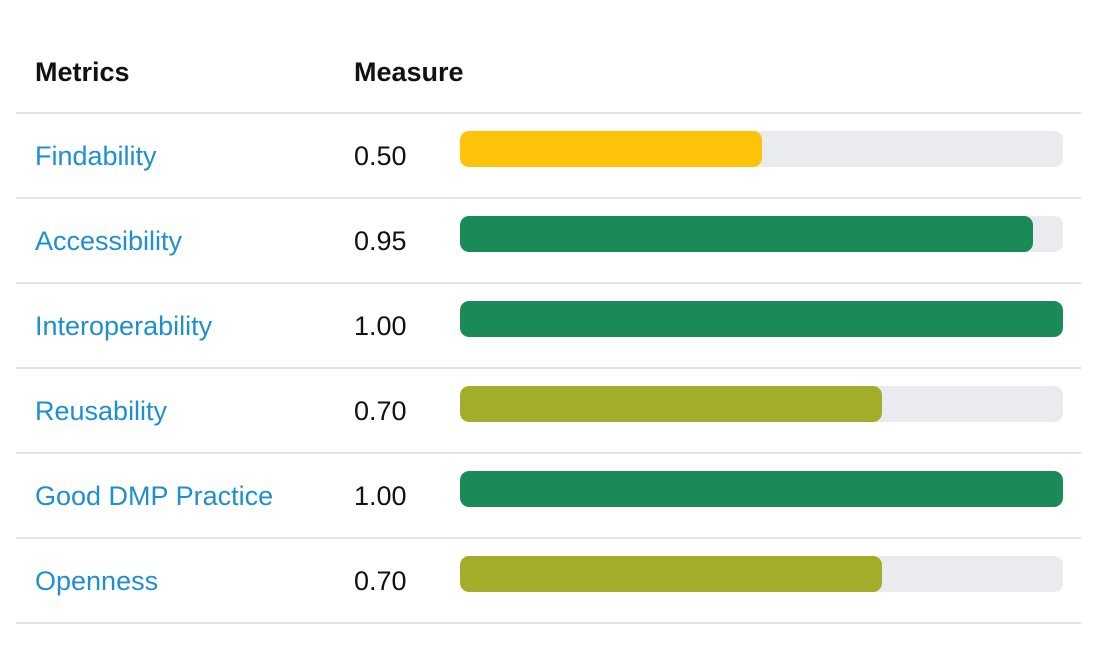 This screenshot has height=672, width=1100. What do you see at coordinates (101, 411) in the screenshot?
I see `metric-link-reusability: Reusability` at bounding box center [101, 411].